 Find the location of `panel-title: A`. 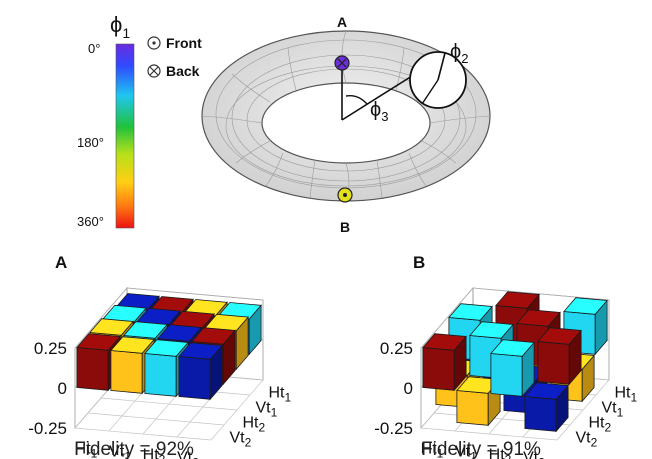

panel-title: A is located at coordinates (61, 262).